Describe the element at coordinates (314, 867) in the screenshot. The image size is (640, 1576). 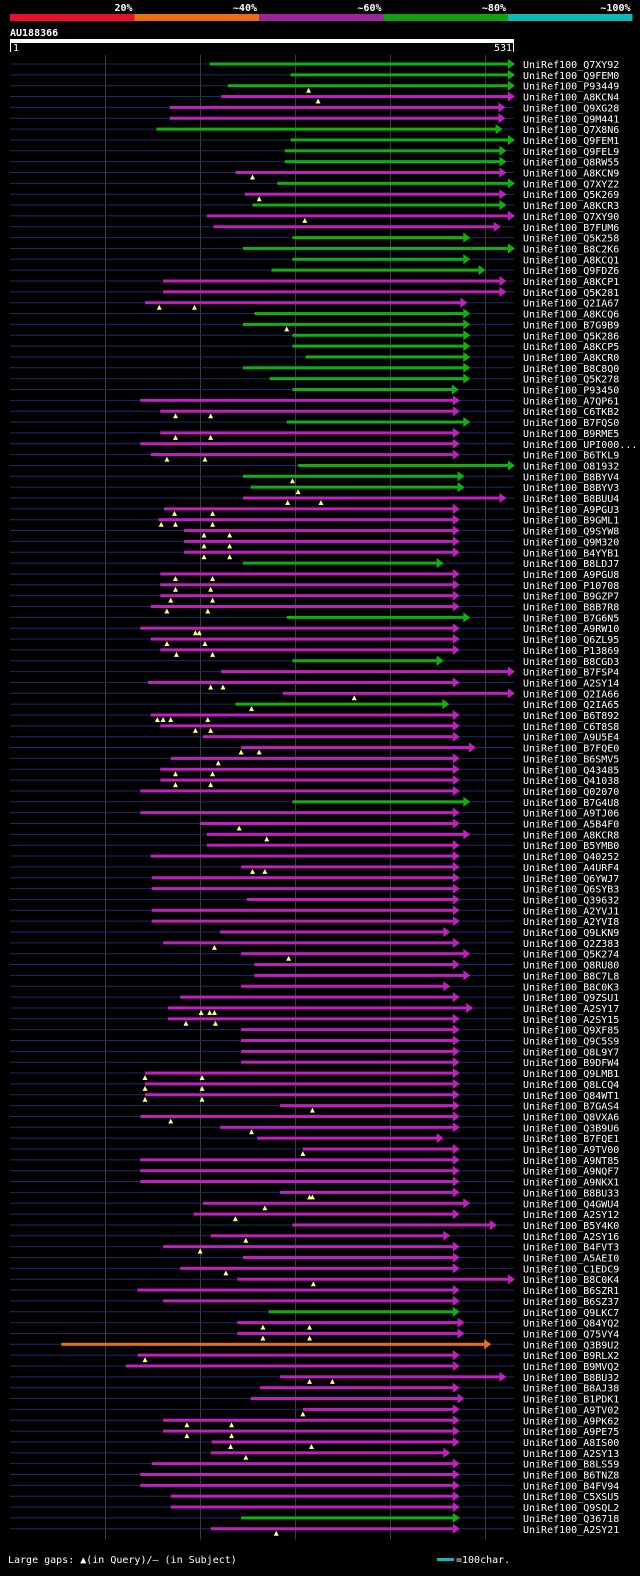
I see `hit-row-74: UniRef100_A4URF4` at that location.